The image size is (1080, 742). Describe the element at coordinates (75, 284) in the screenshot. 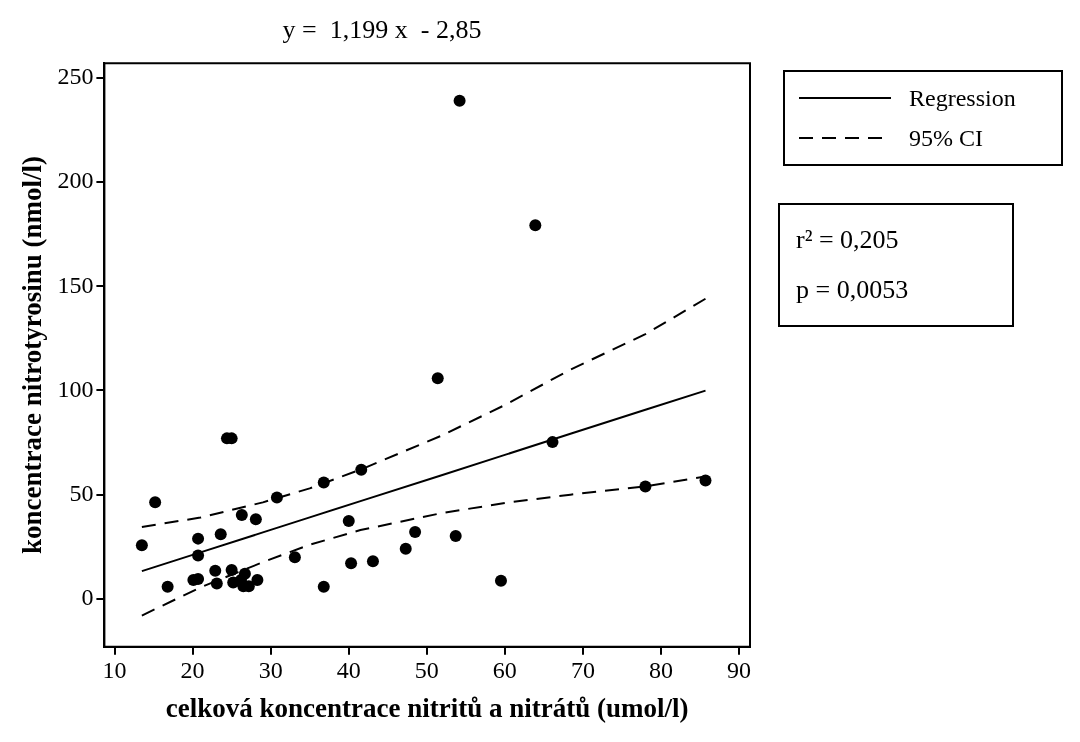

I see `y-tick-label: 150` at that location.